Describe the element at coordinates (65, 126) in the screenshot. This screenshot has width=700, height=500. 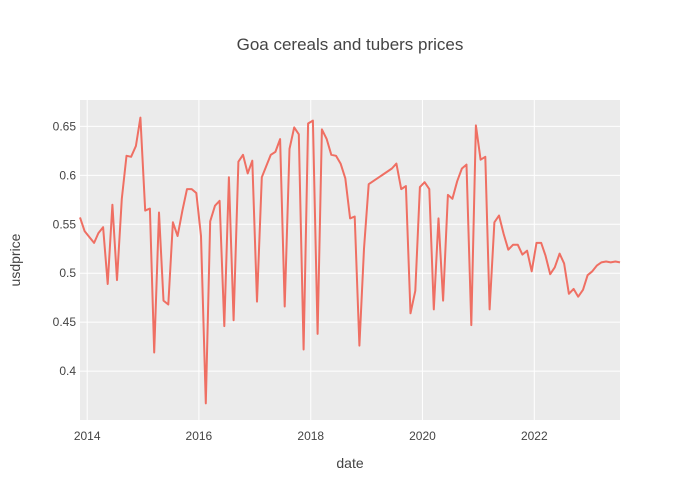
I see `y-tick-label: 0.65` at that location.